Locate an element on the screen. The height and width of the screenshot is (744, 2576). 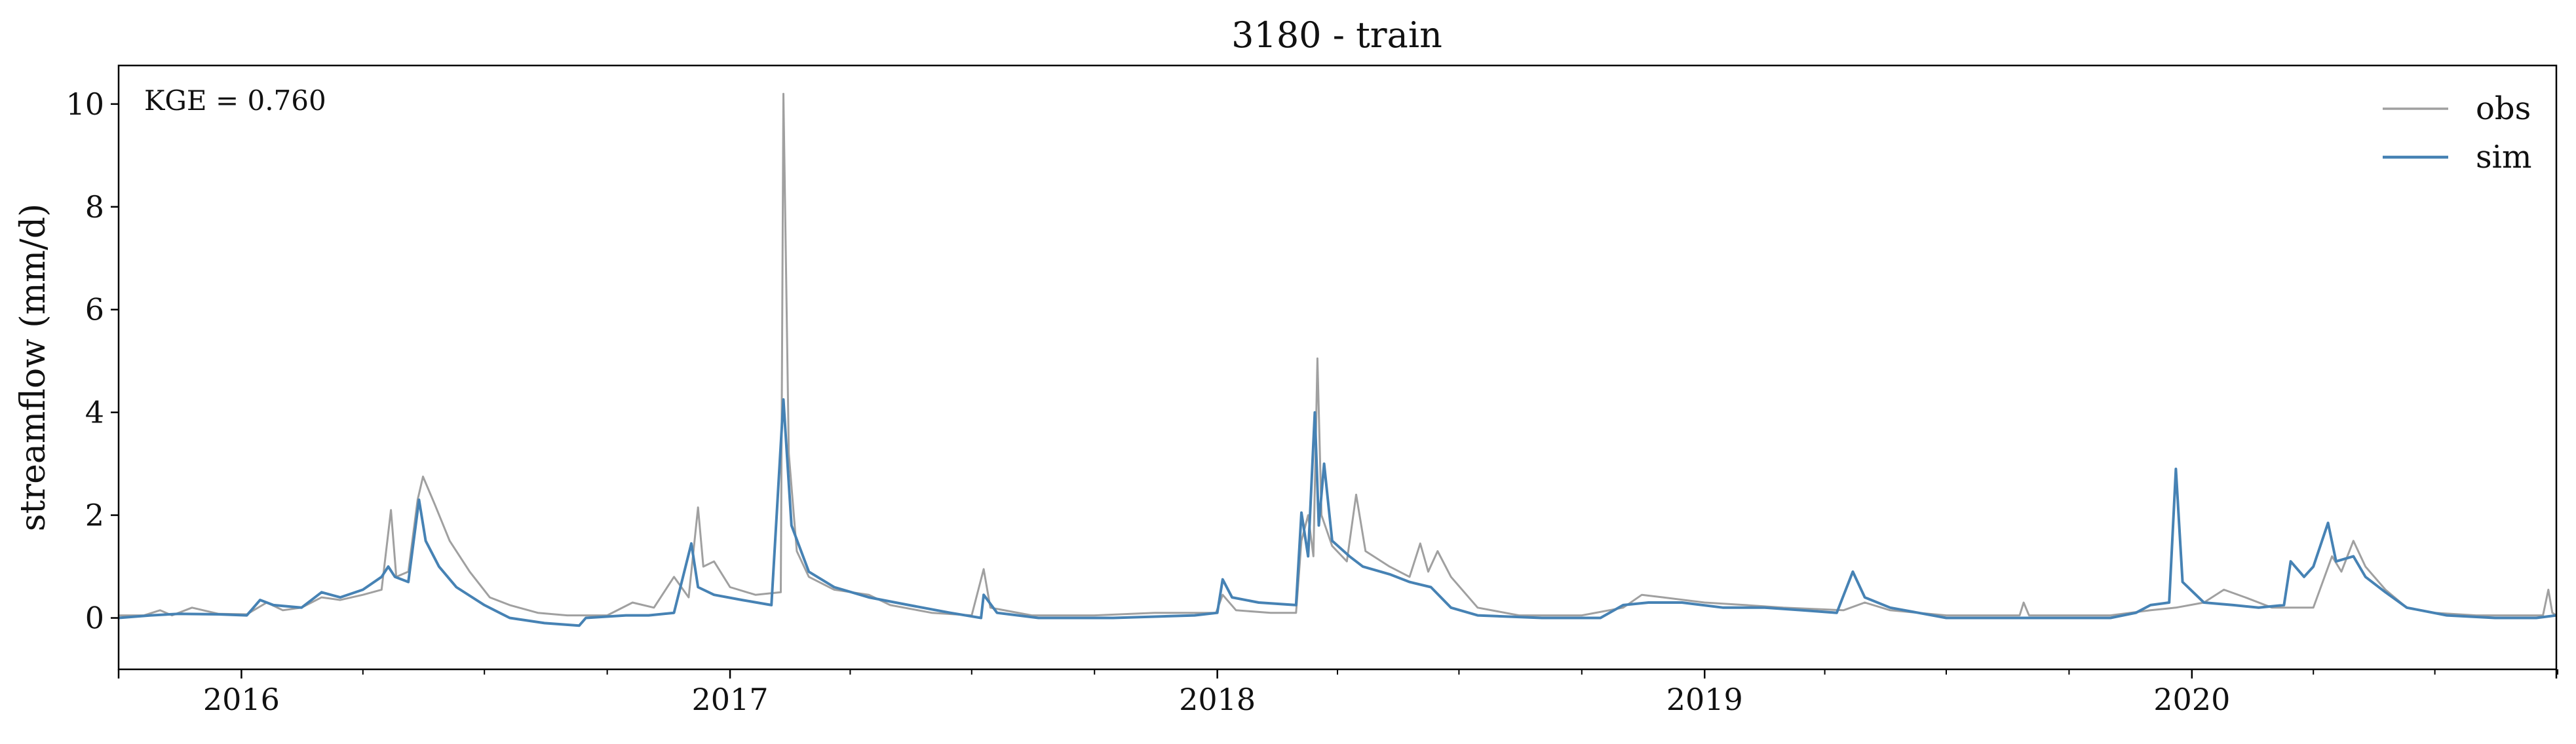
x-tick-label: 2018 is located at coordinates (1217, 699).